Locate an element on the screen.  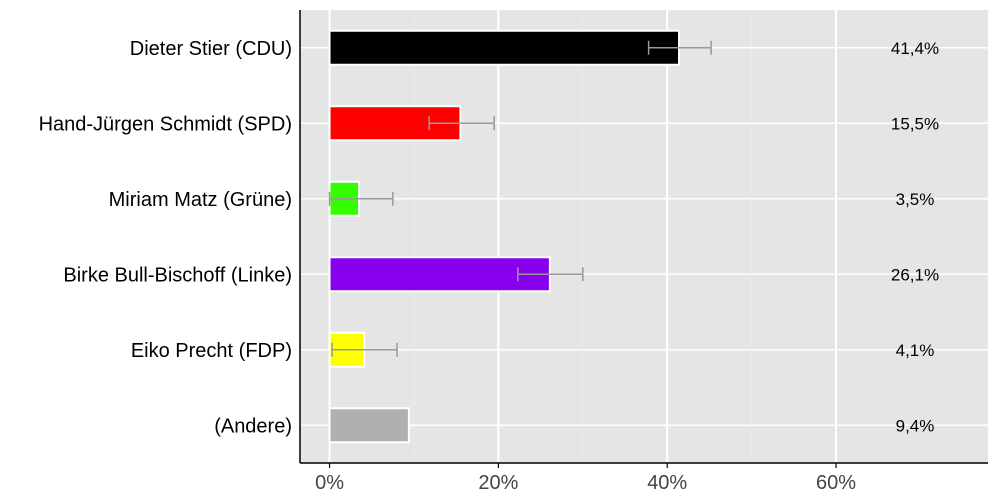
value-label: 15,5% is located at coordinates (915, 123).